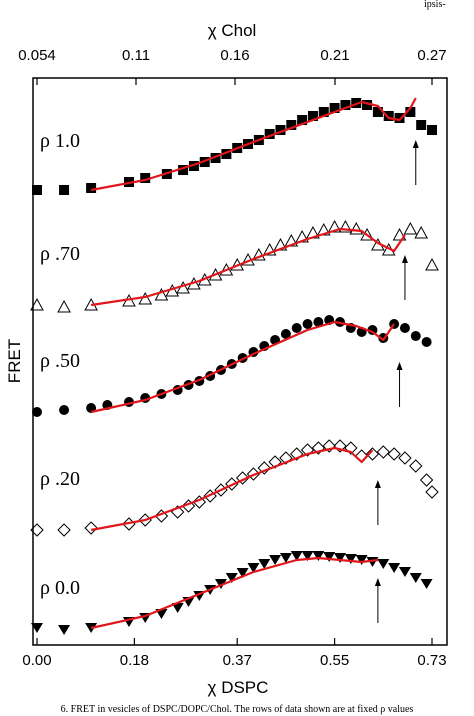 The width and height of the screenshot is (474, 716). I want to click on series-group: ρ .20, so click(234, 488).